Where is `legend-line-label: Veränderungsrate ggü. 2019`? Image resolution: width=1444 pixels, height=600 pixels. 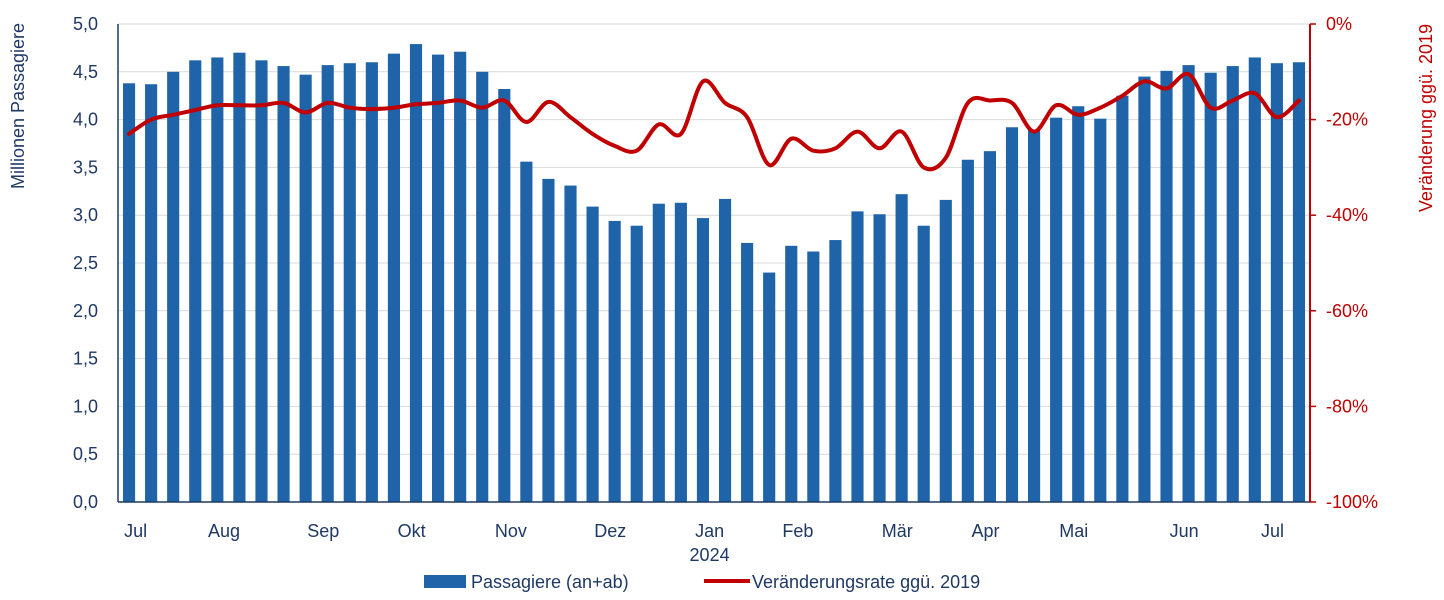 legend-line-label: Veränderungsrate ggü. 2019 is located at coordinates (866, 582).